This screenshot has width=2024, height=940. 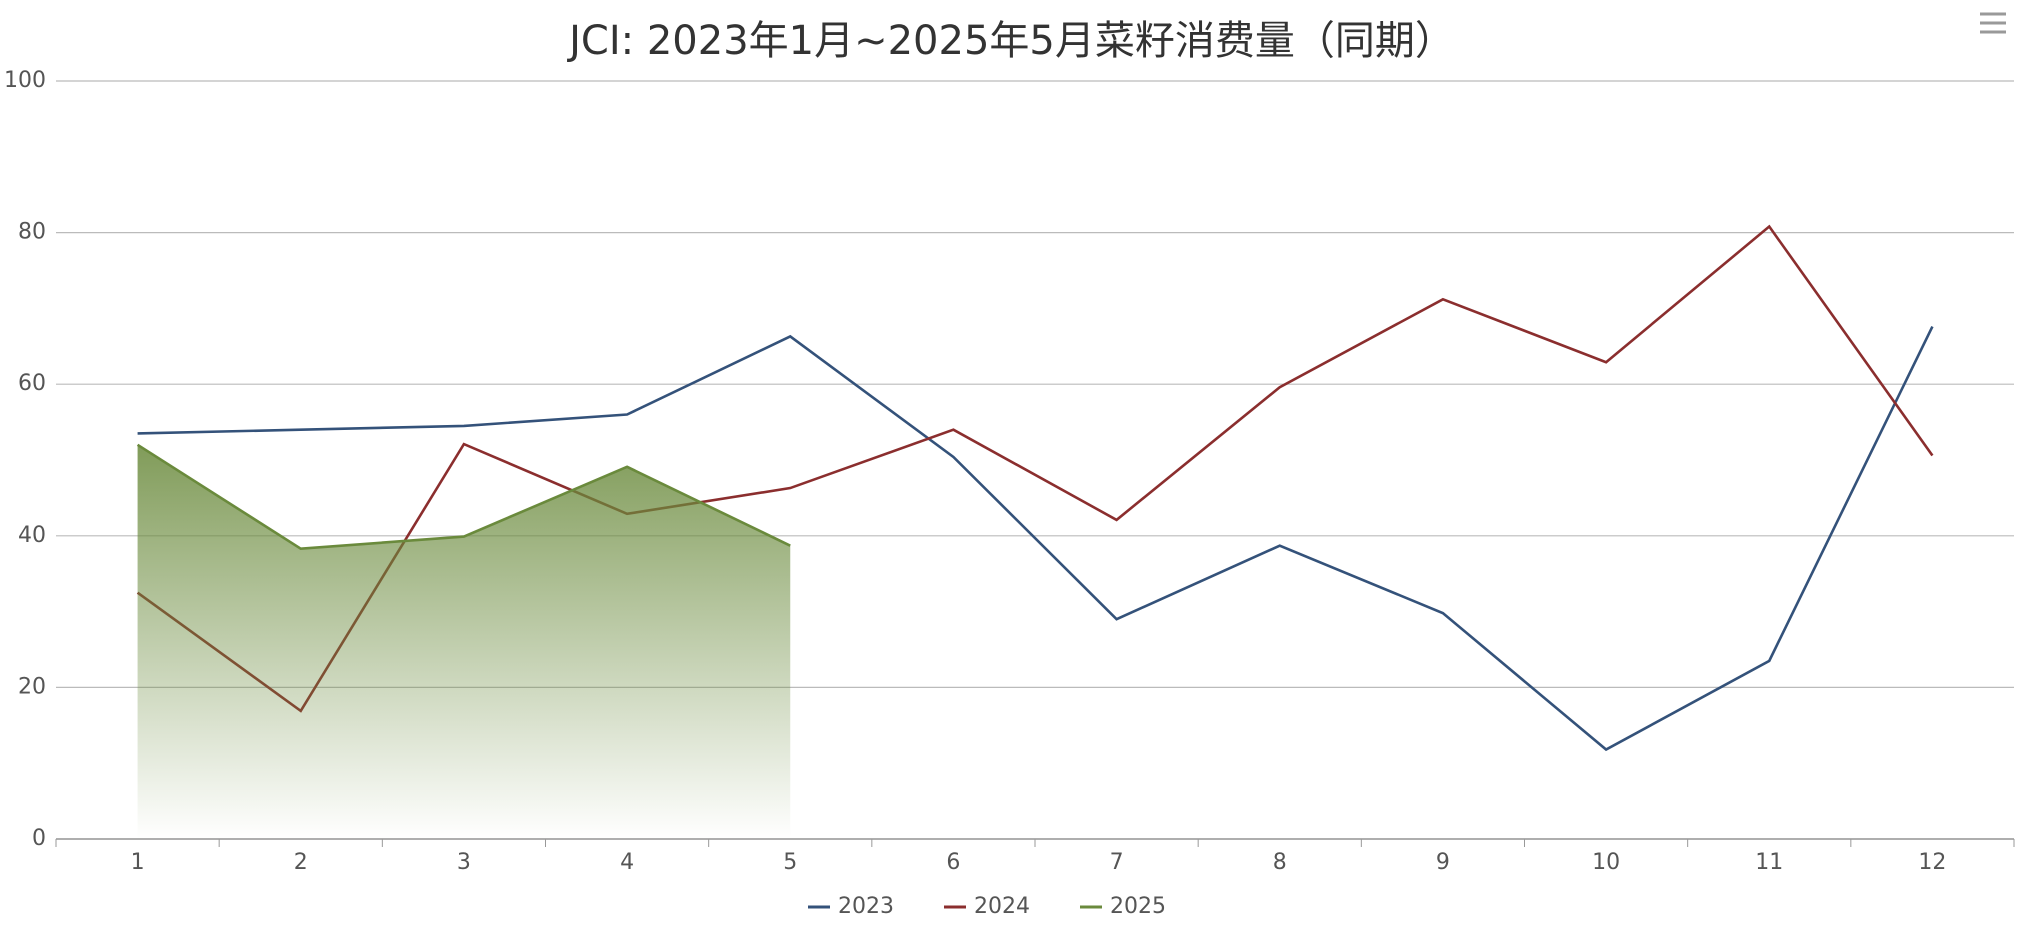 What do you see at coordinates (1993, 23) in the screenshot?
I see `menu-icon` at bounding box center [1993, 23].